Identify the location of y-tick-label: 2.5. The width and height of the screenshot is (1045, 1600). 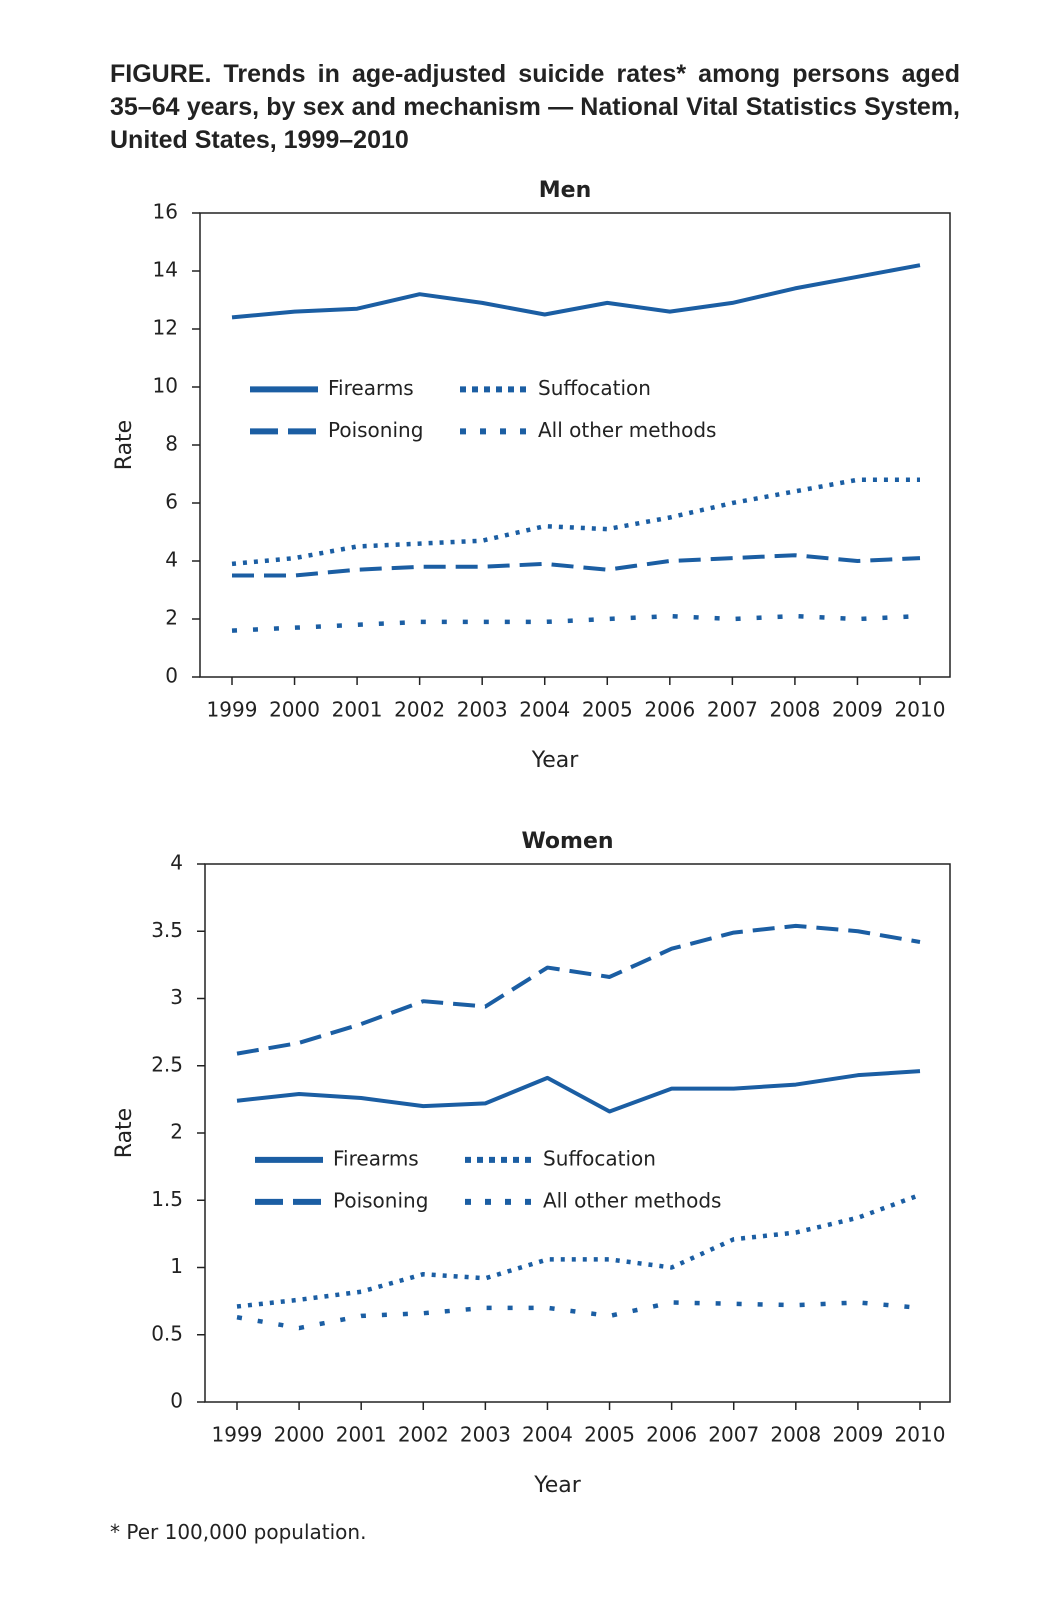
(167, 1064).